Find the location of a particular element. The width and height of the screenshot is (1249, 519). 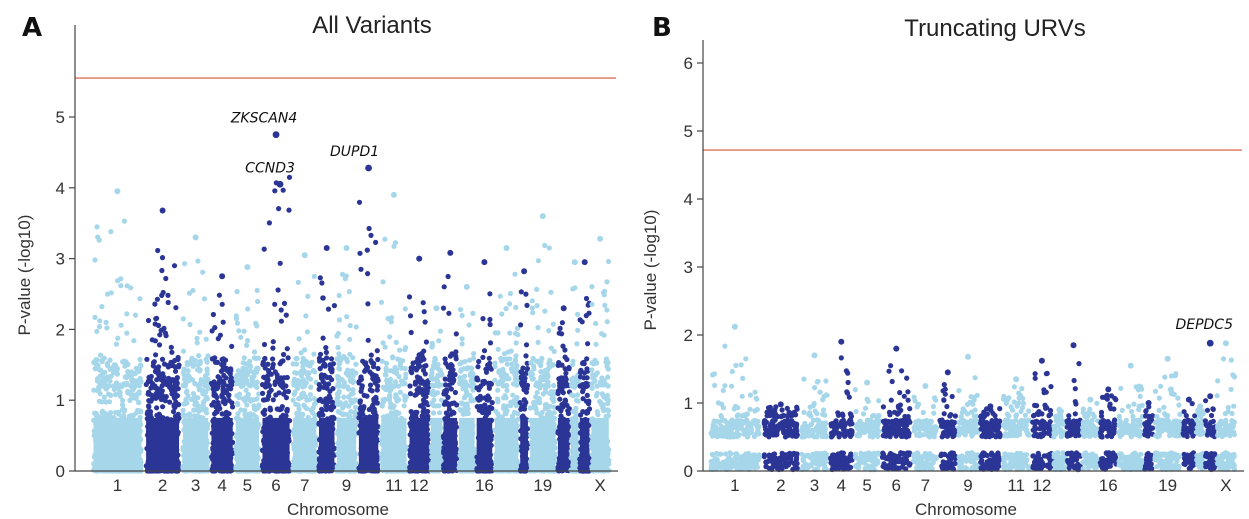

chromosome-14-top-point is located at coordinates (450, 252).